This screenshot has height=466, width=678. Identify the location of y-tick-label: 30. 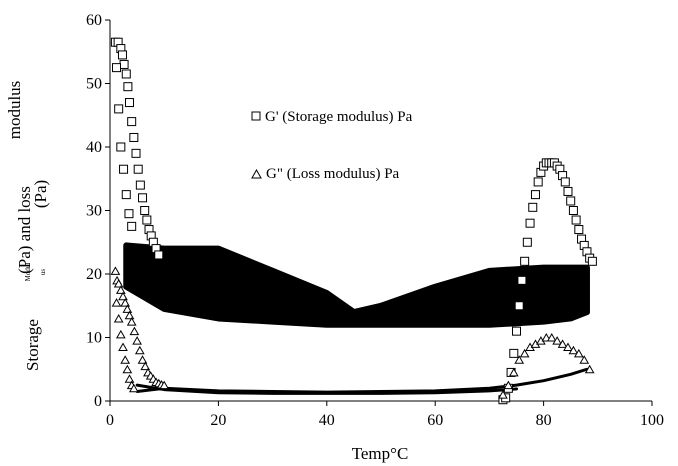
(94, 211).